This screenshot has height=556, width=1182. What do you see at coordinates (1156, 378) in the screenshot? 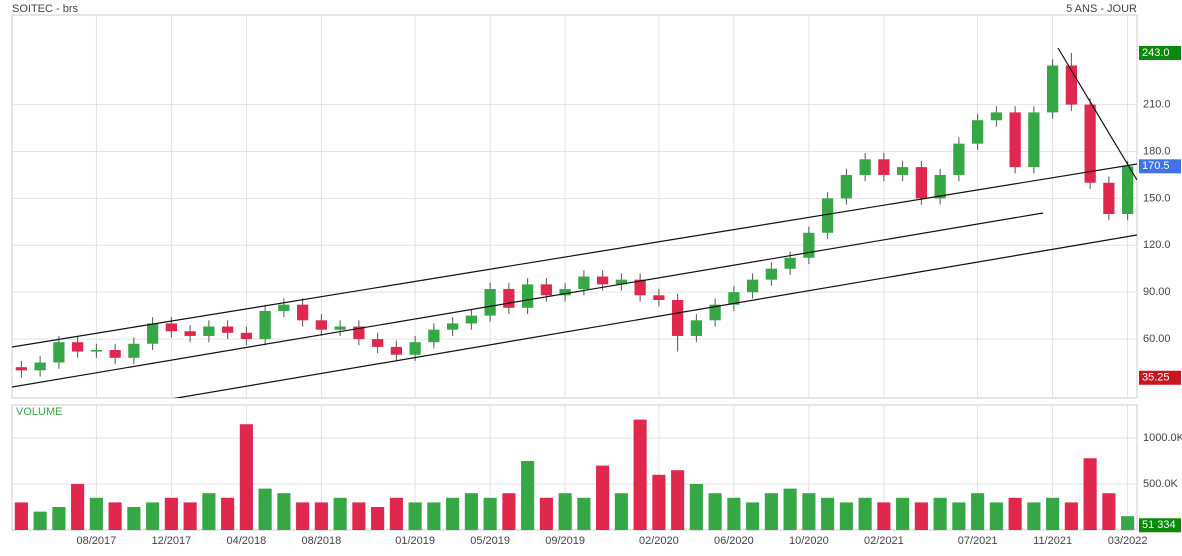
I see `price-badge-label: 35.25` at bounding box center [1156, 378].